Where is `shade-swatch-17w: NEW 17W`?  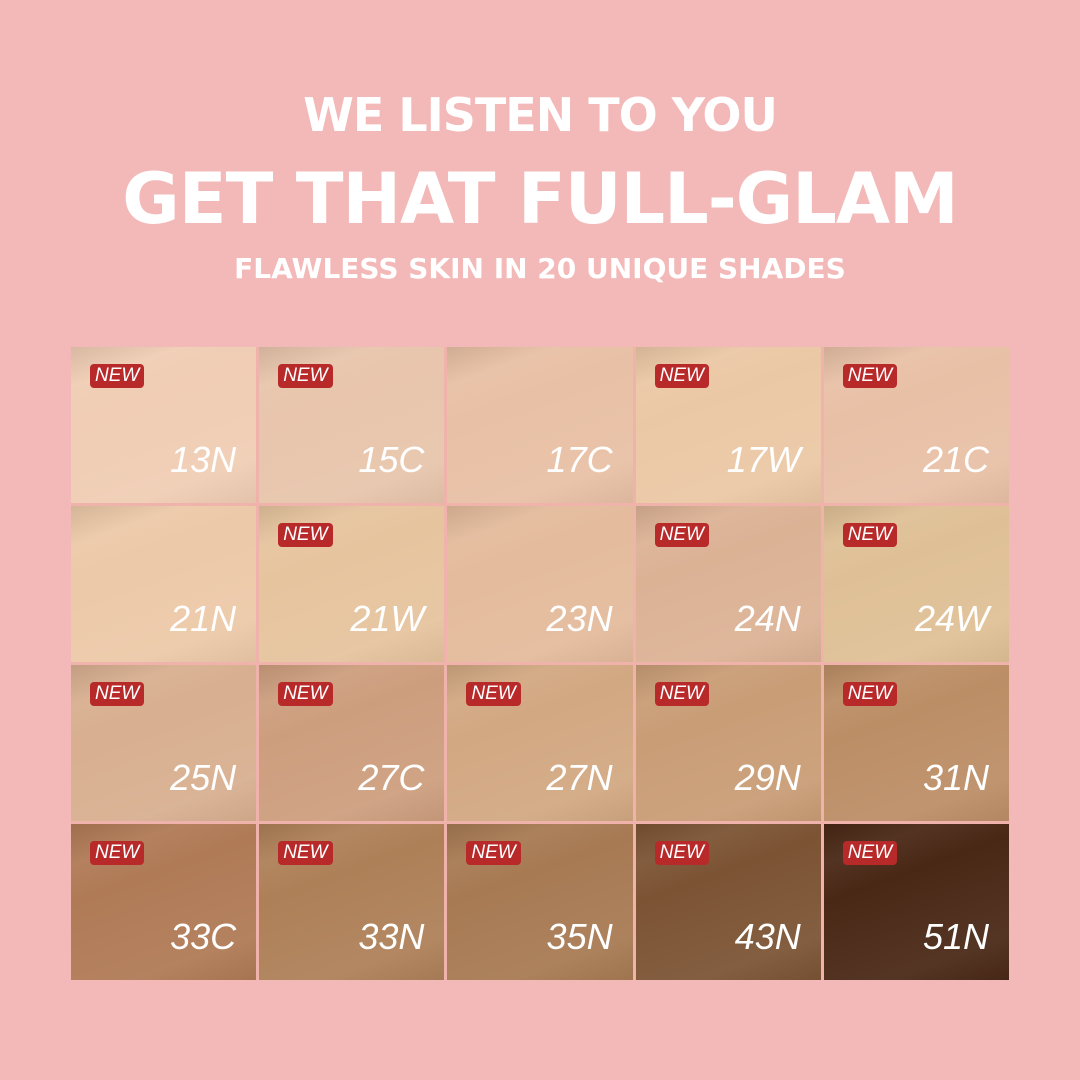 shade-swatch-17w: NEW 17W is located at coordinates (728, 425).